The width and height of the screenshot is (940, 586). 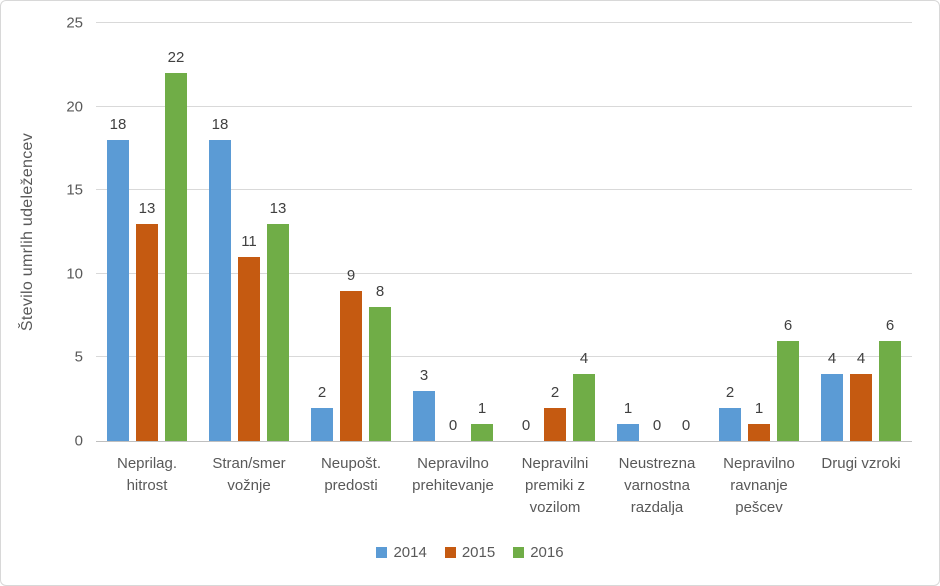 What do you see at coordinates (547, 552) in the screenshot?
I see `legend-label: 2016` at bounding box center [547, 552].